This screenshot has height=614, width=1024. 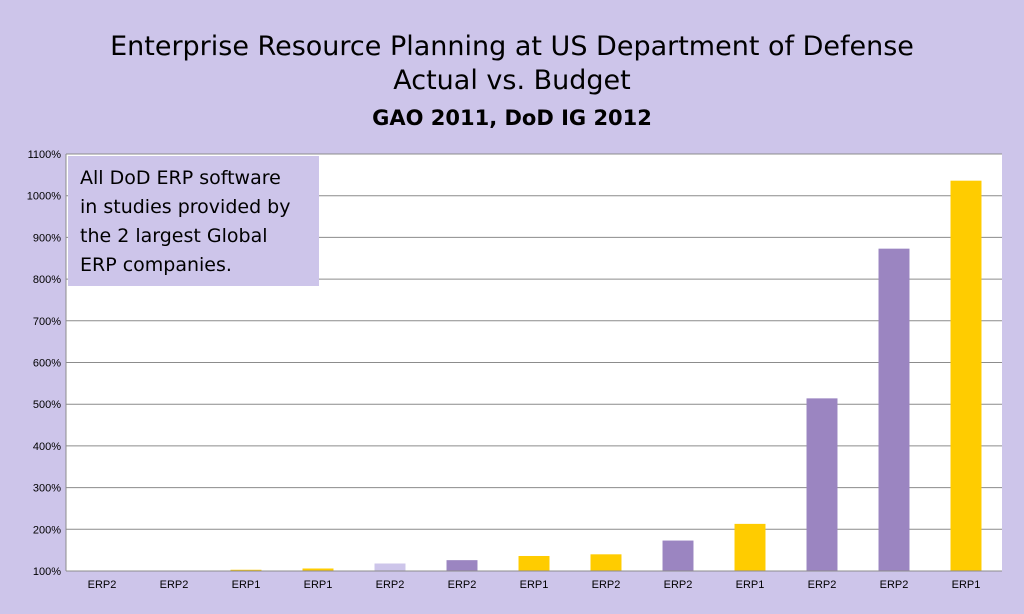 What do you see at coordinates (47, 280) in the screenshot?
I see `y-tick-label: 800%` at bounding box center [47, 280].